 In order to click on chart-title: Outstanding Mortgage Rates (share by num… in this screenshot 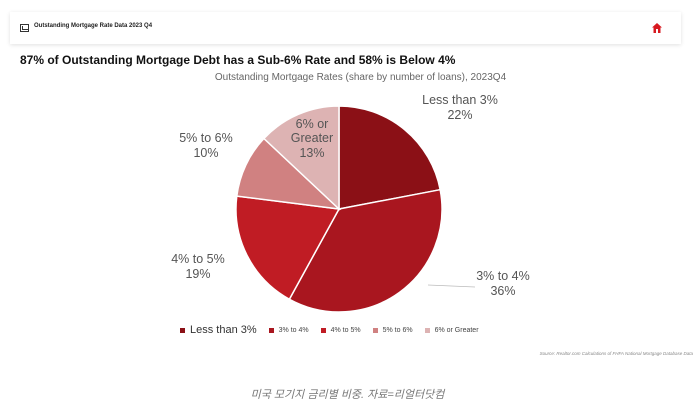, I will do `click(360, 77)`.